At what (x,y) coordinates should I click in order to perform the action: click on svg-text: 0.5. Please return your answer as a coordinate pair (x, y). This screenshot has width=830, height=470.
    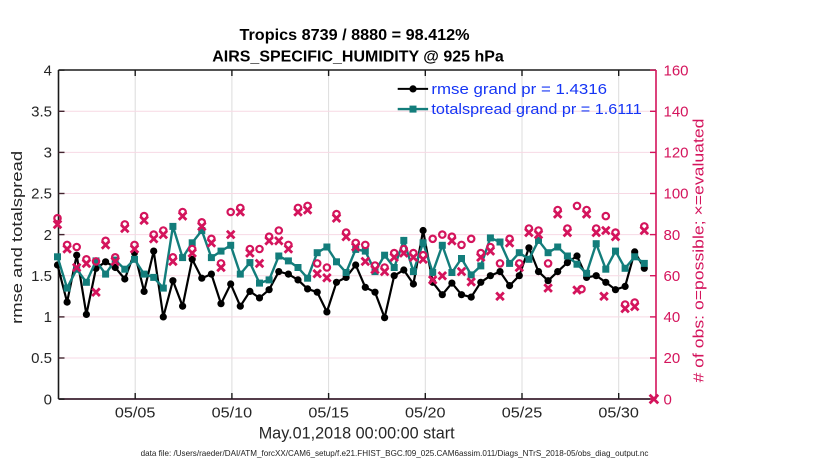
    Looking at the image, I should click on (41, 358).